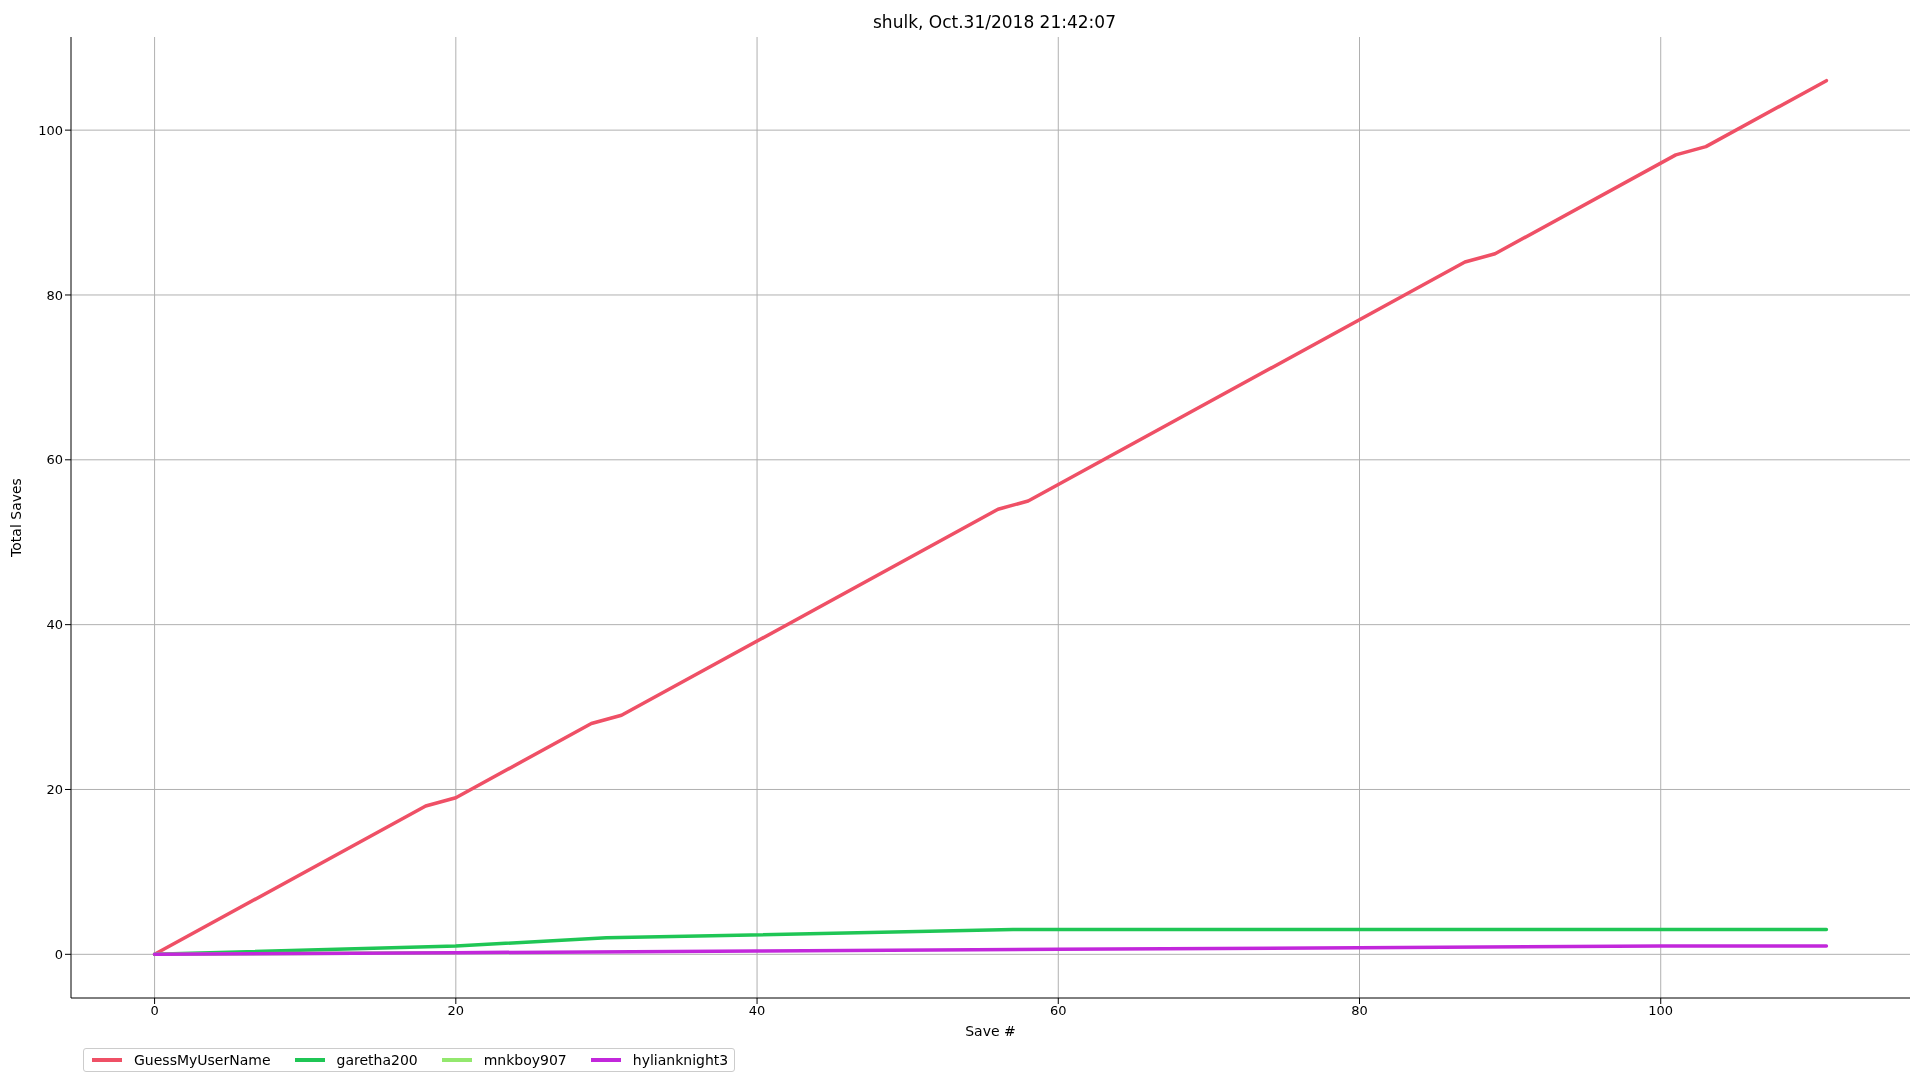  Describe the element at coordinates (202, 1060) in the screenshot. I see `legend-label: GuessMyUserName` at that location.